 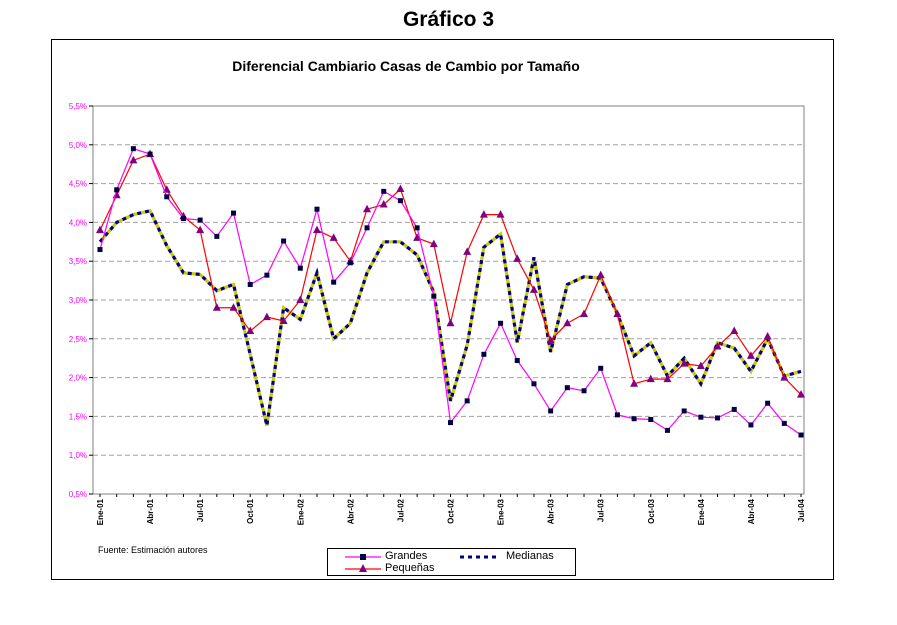 I want to click on y-tick-label: 4,5%, so click(x=78, y=184).